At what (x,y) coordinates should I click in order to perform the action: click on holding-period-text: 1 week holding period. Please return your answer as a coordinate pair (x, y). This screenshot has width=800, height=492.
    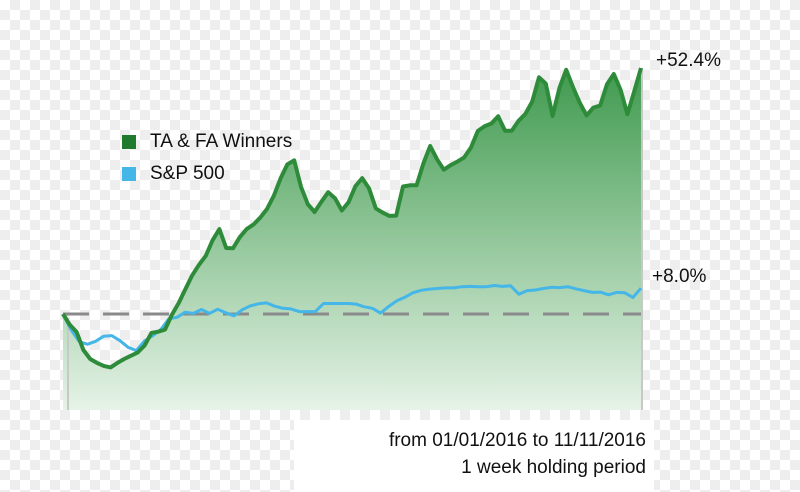
    Looking at the image, I should click on (553, 467).